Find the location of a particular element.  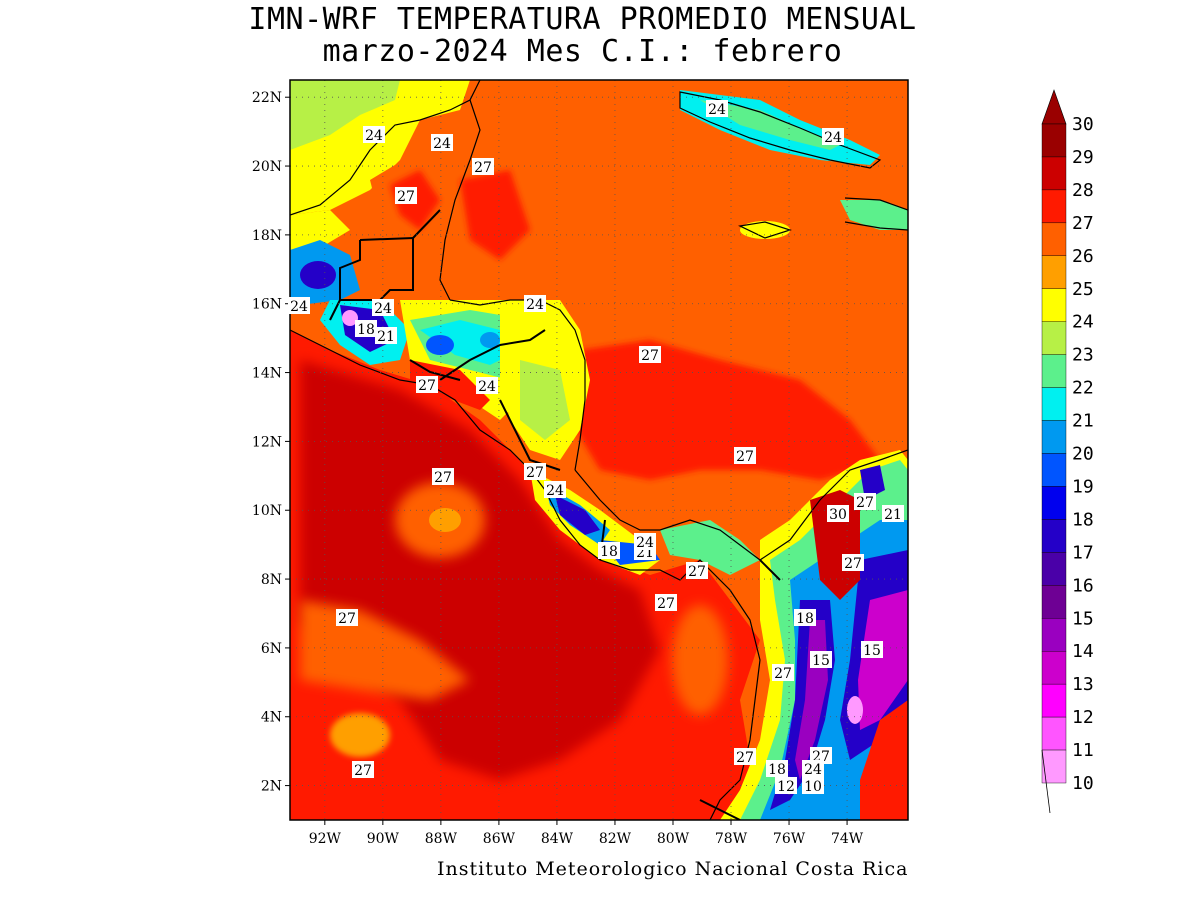

colorbar-label: 25 is located at coordinates (1083, 289).